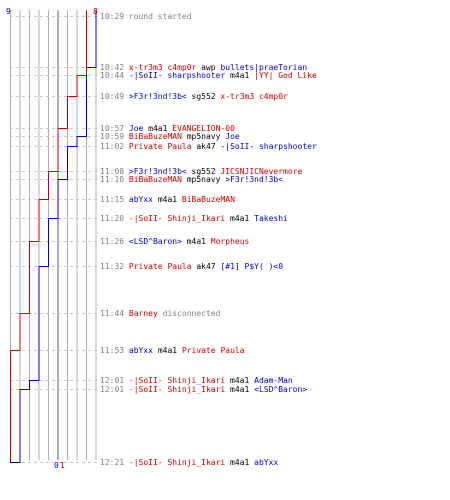  Describe the element at coordinates (263, 67) in the screenshot. I see `event-player-name: bullets|praeTorian` at that location.